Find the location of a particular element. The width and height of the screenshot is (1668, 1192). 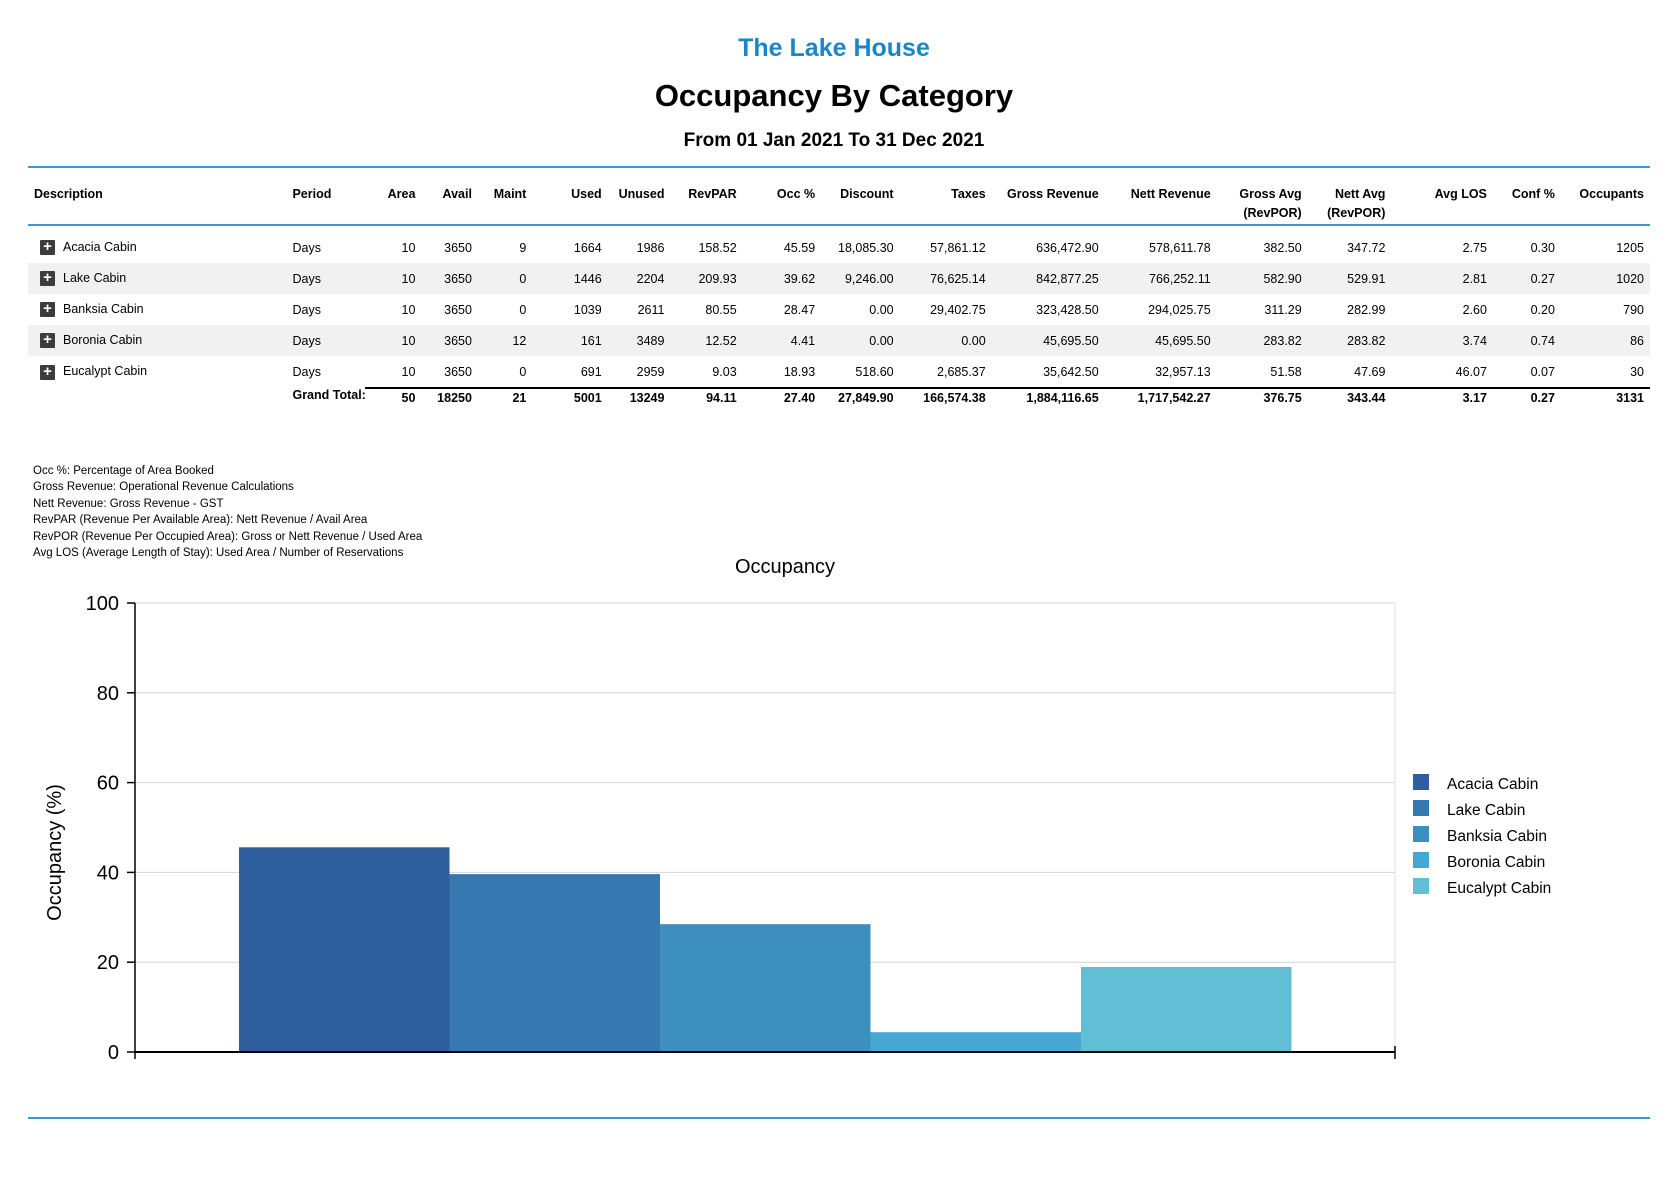

column-header: Nett Revenue is located at coordinates (1161, 201).